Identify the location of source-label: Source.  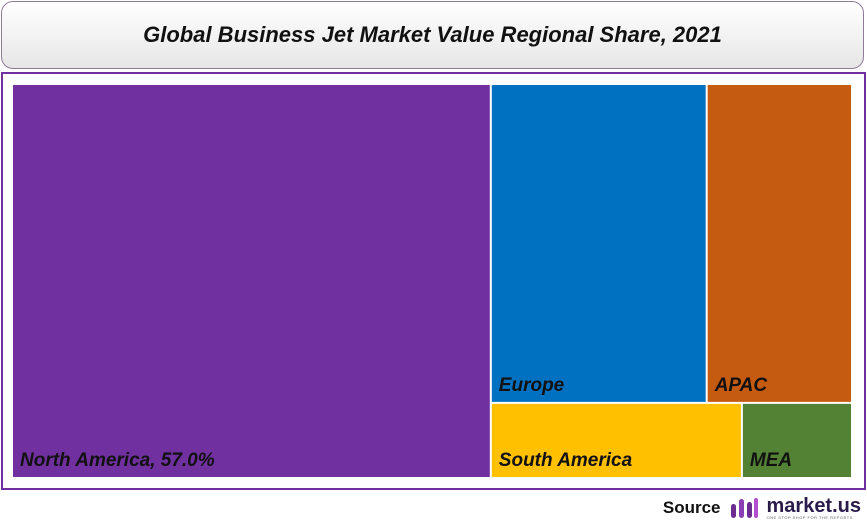
(691, 507).